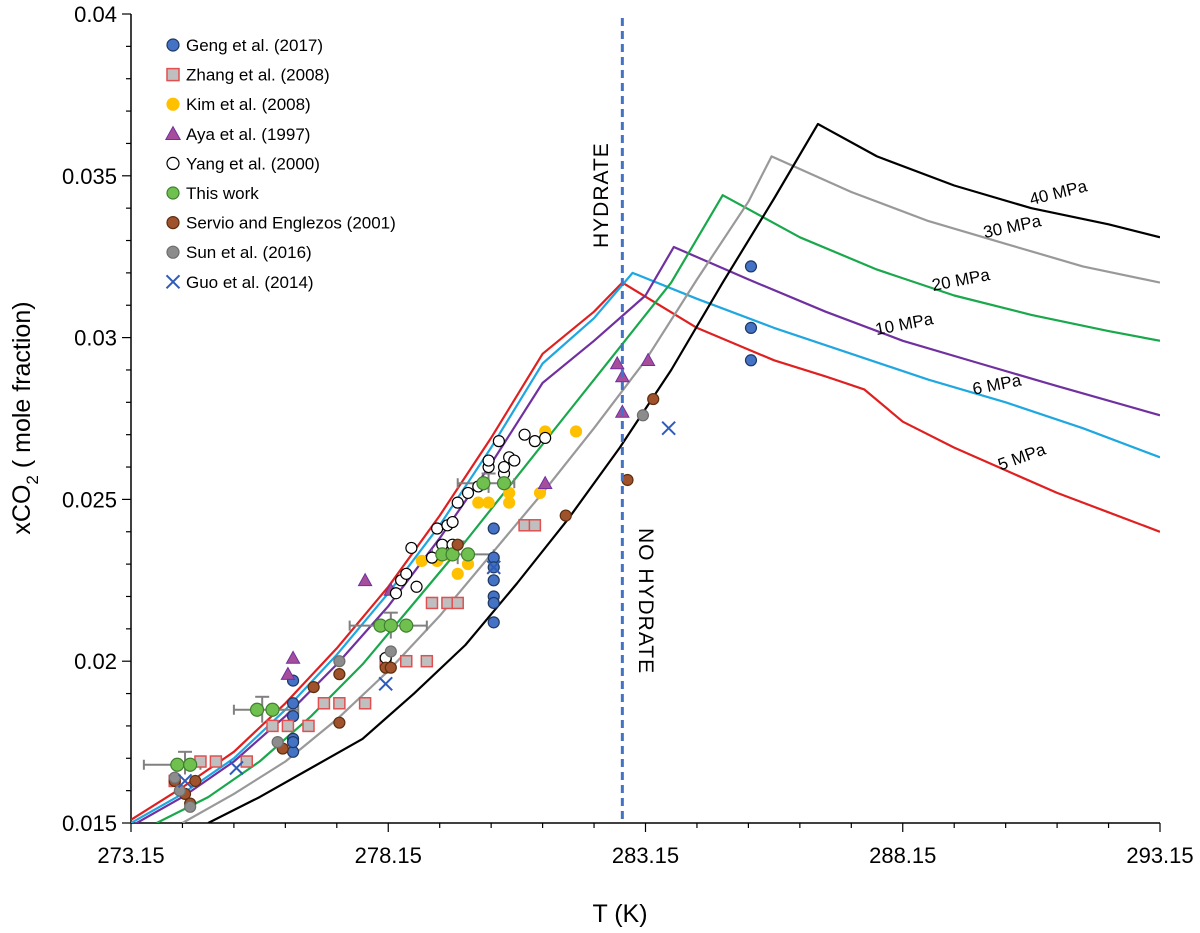 Image resolution: width=1200 pixels, height=933 pixels. I want to click on x-axis-title: T (K), so click(619, 914).